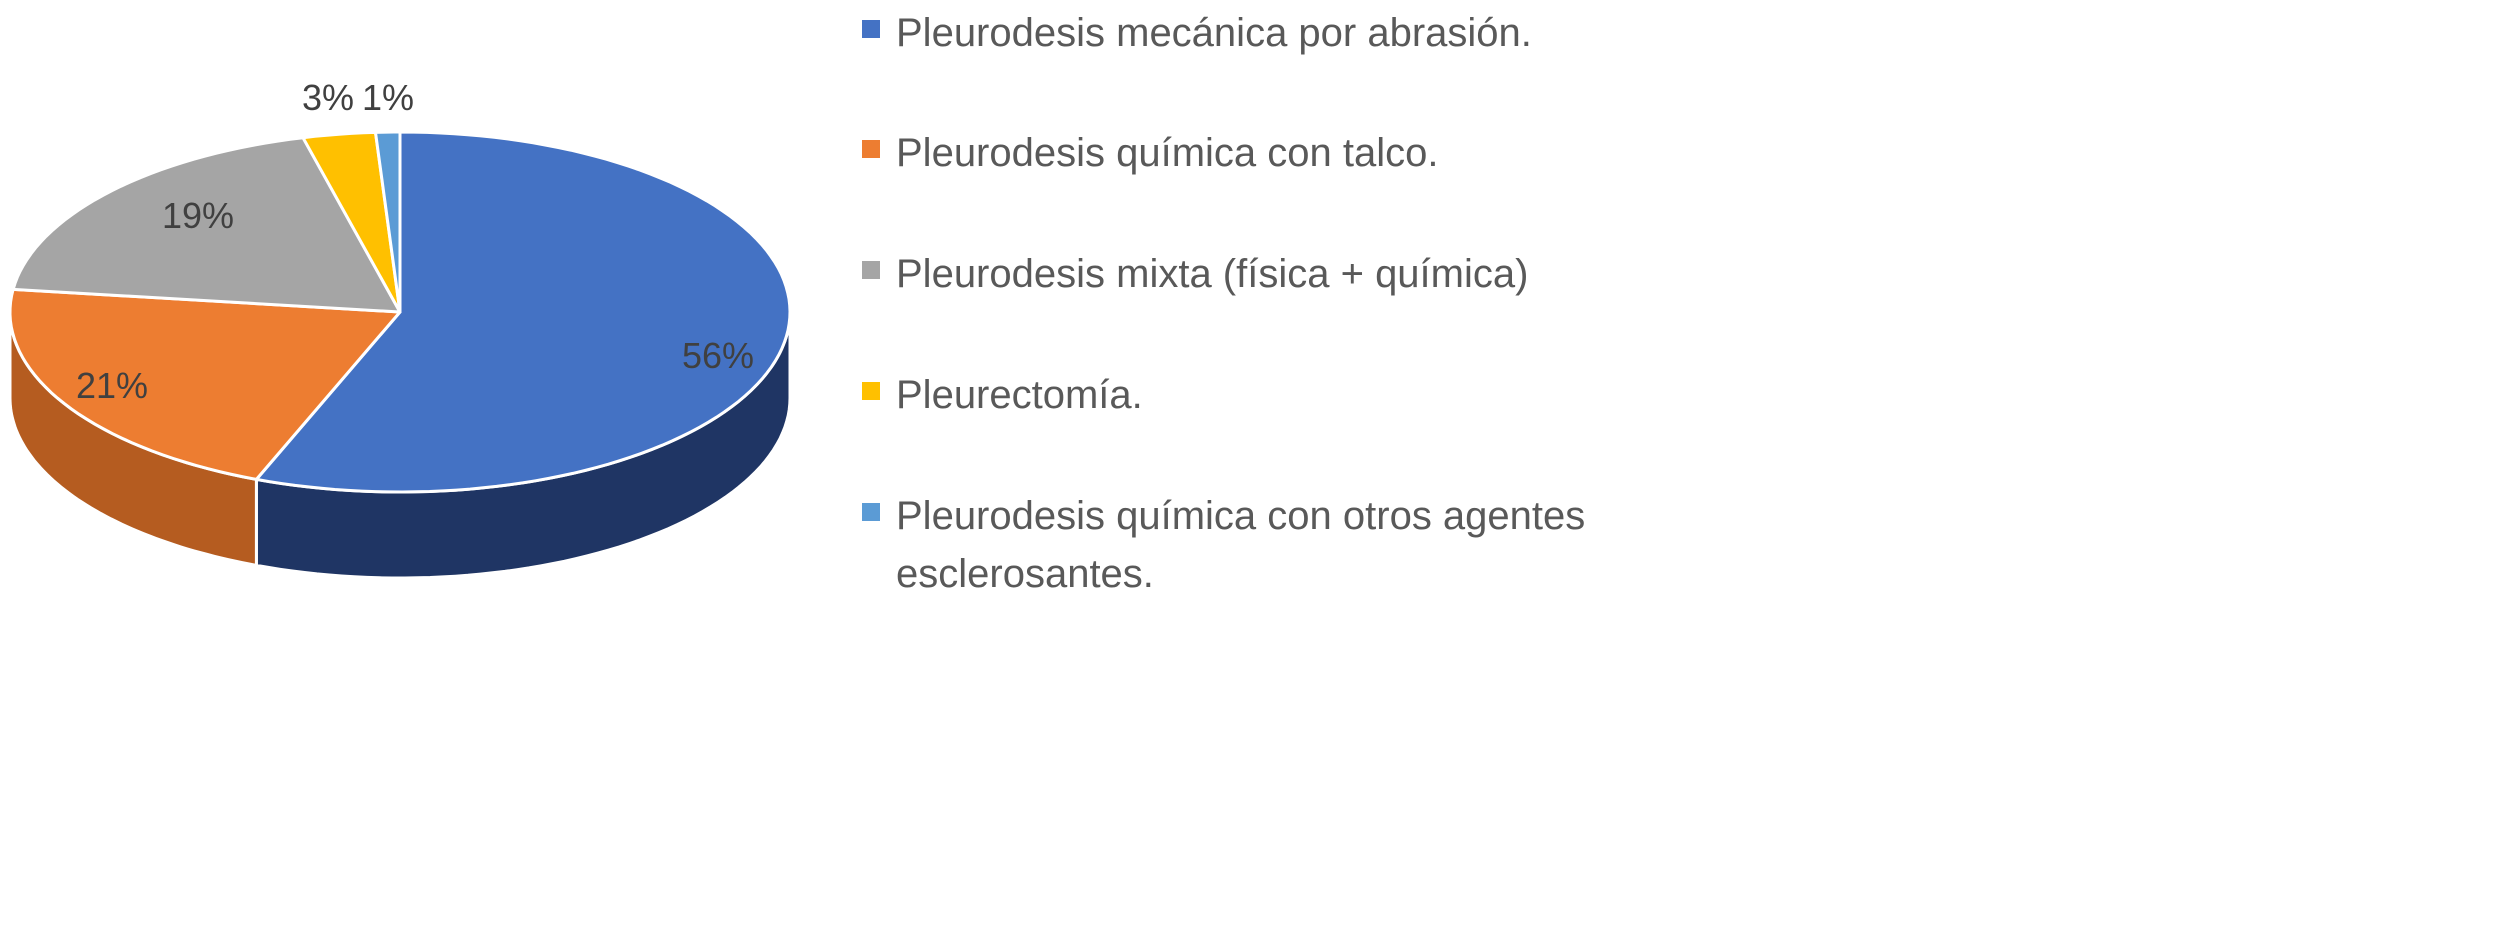  I want to click on legend-item: Pleurodesis mixta (física + química), so click(1224, 274).